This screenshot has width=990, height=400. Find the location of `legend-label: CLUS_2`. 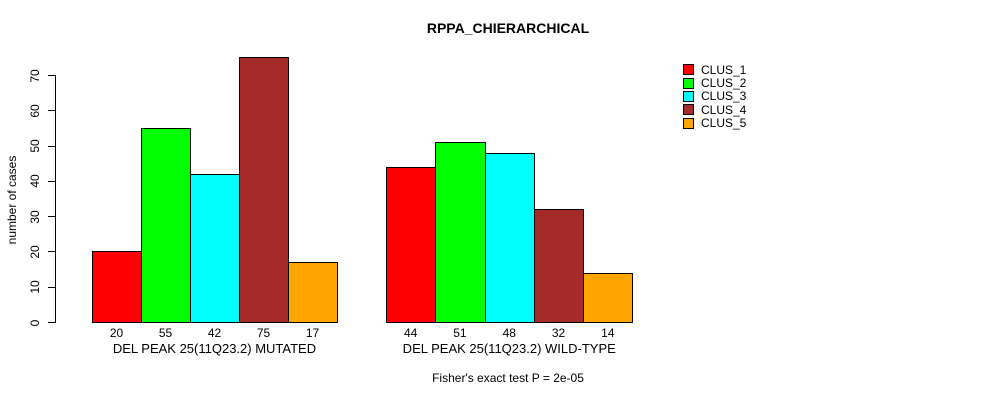

legend-label: CLUS_2 is located at coordinates (724, 83).